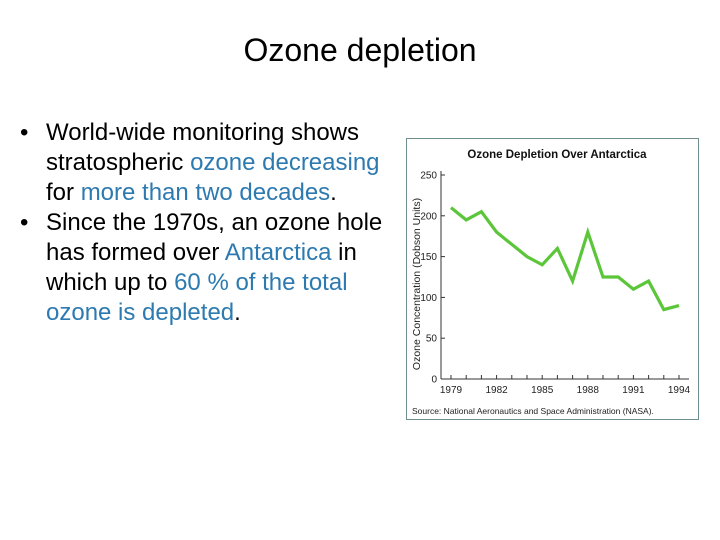 The image size is (720, 540). Describe the element at coordinates (428, 176) in the screenshot. I see `y-tick-label: 250` at that location.